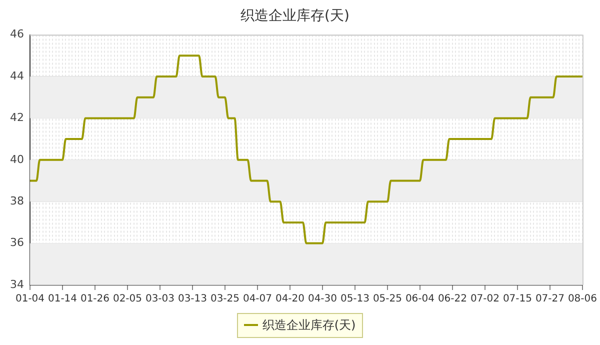 The height and width of the screenshot is (345, 600). Describe the element at coordinates (309, 325) in the screenshot. I see `legend-label: 织造企业库存(天)` at that location.